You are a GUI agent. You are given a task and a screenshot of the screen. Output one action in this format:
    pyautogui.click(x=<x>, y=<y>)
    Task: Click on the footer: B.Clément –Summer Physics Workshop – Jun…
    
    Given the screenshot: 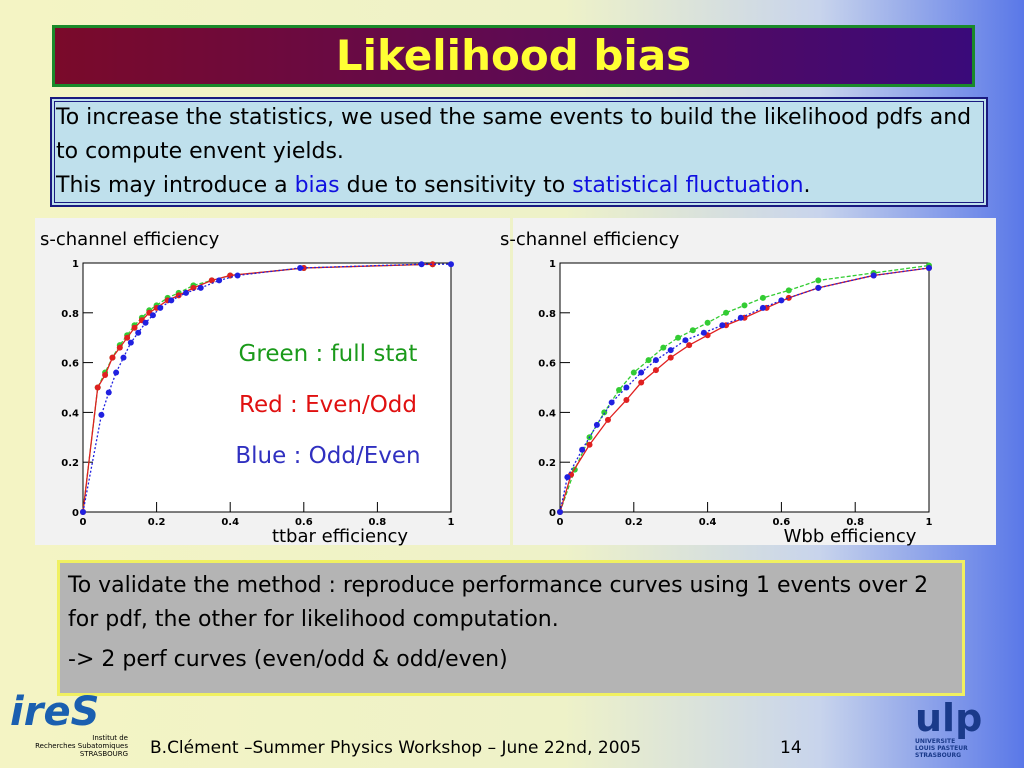 What is the action you would take?
    pyautogui.click(x=396, y=748)
    